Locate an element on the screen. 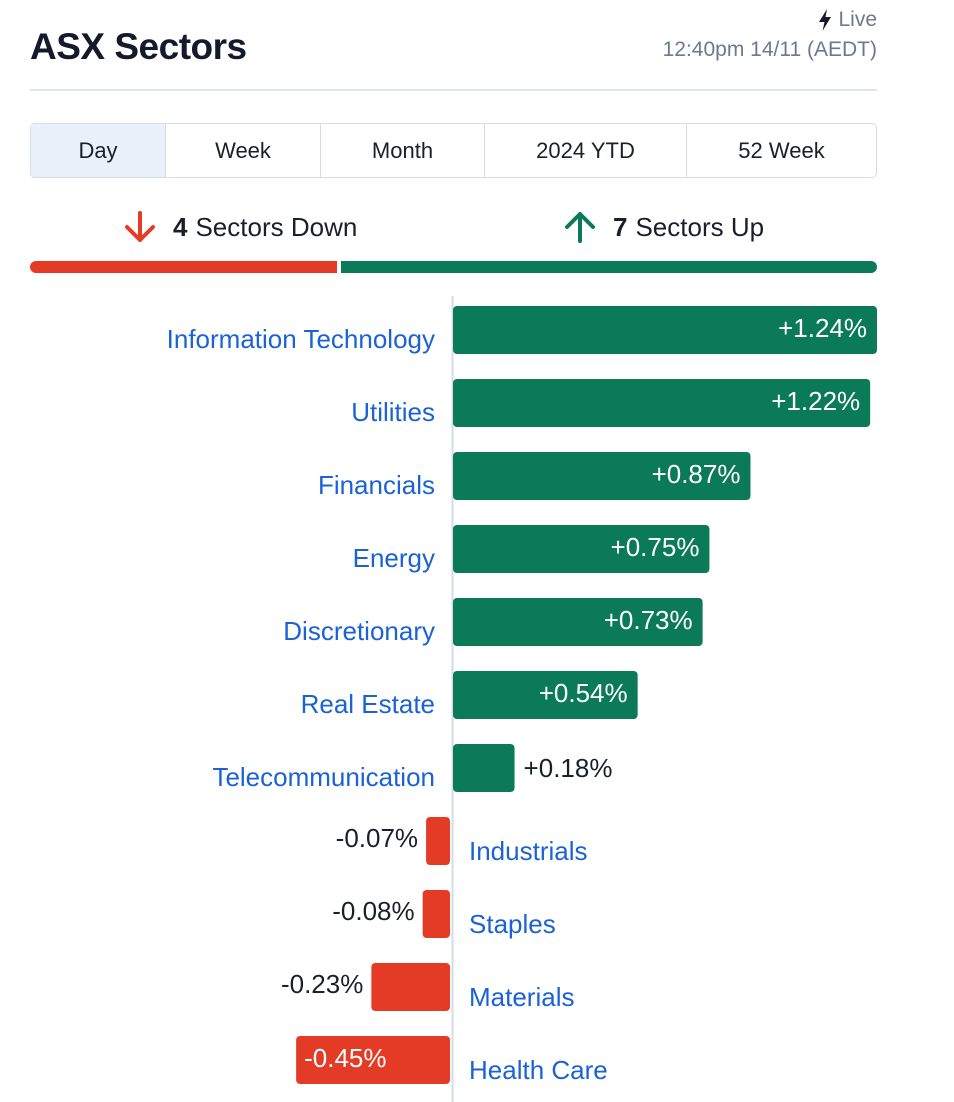 The image size is (954, 1102). category-label: Discretionary is located at coordinates (359, 631).